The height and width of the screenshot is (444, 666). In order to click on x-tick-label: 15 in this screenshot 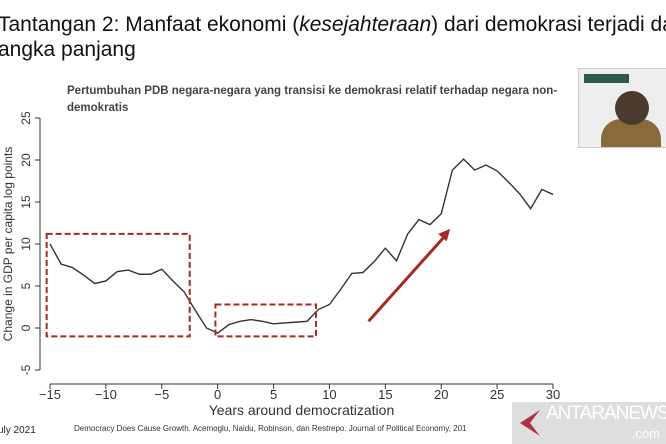, I will do `click(385, 394)`.